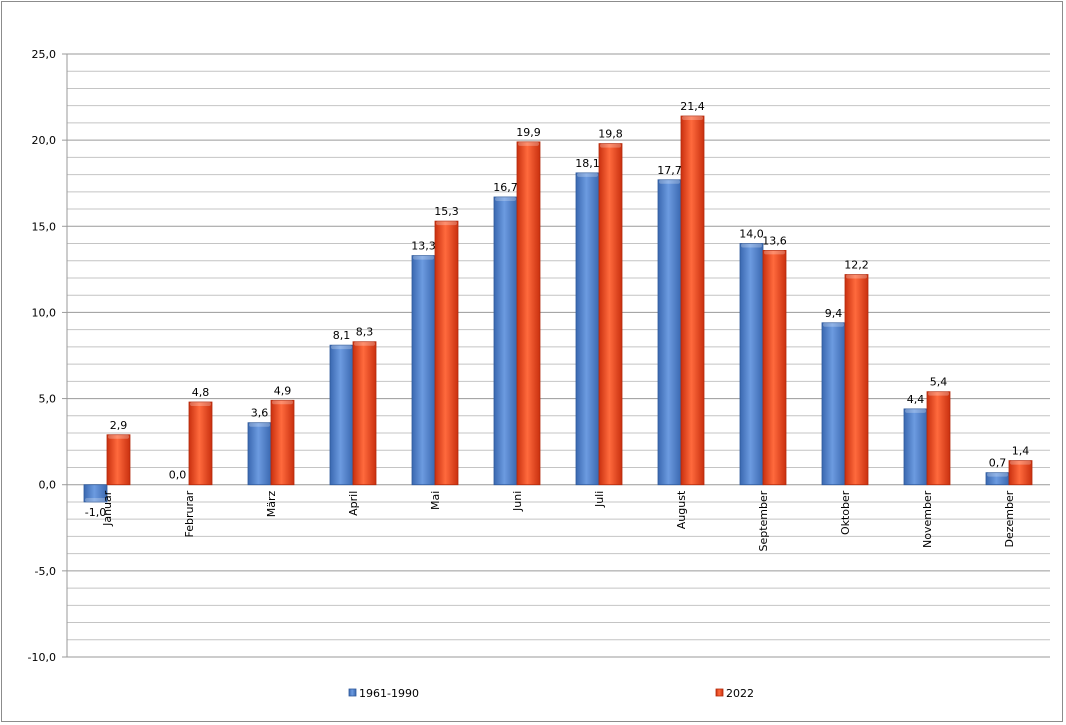 Image resolution: width=1066 pixels, height=725 pixels. I want to click on data-label: 2,9, so click(119, 425).